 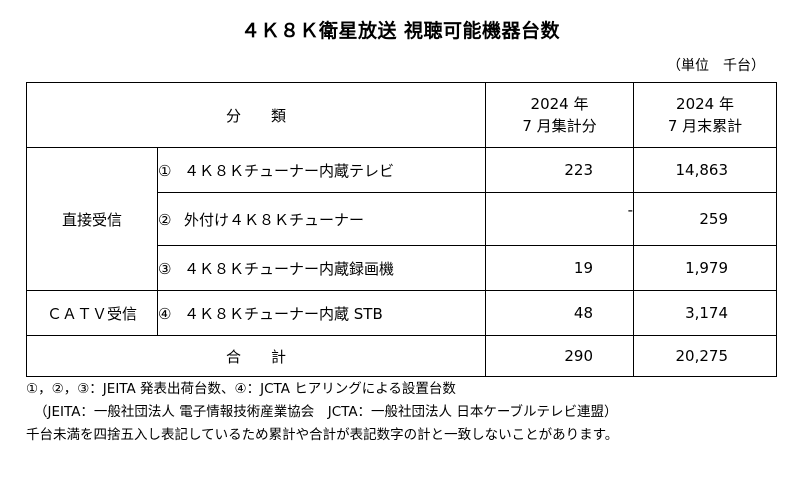 What do you see at coordinates (716, 66) in the screenshot?
I see `unit-label: （単位 千台）` at bounding box center [716, 66].